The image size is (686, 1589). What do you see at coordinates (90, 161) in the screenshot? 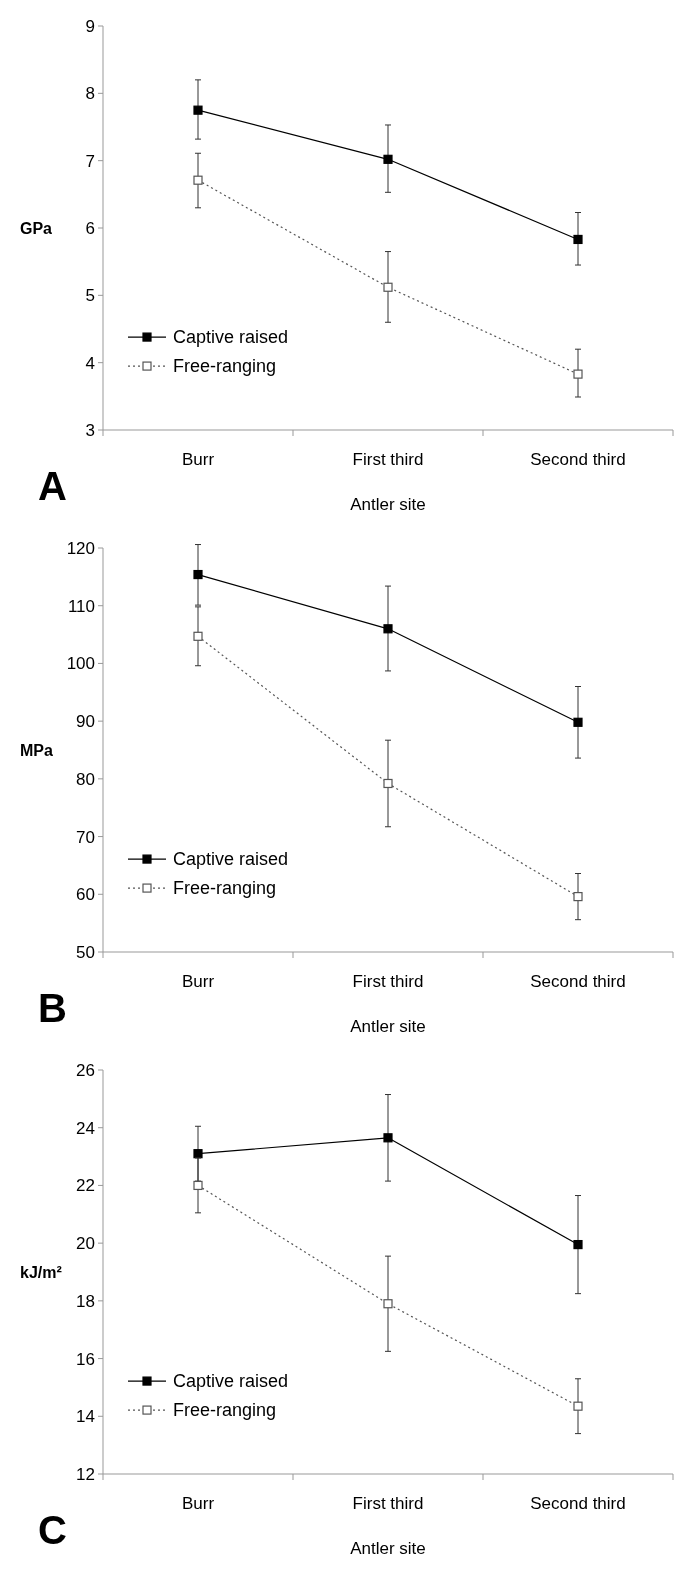
I see `y-tick-label: 7` at bounding box center [90, 161].